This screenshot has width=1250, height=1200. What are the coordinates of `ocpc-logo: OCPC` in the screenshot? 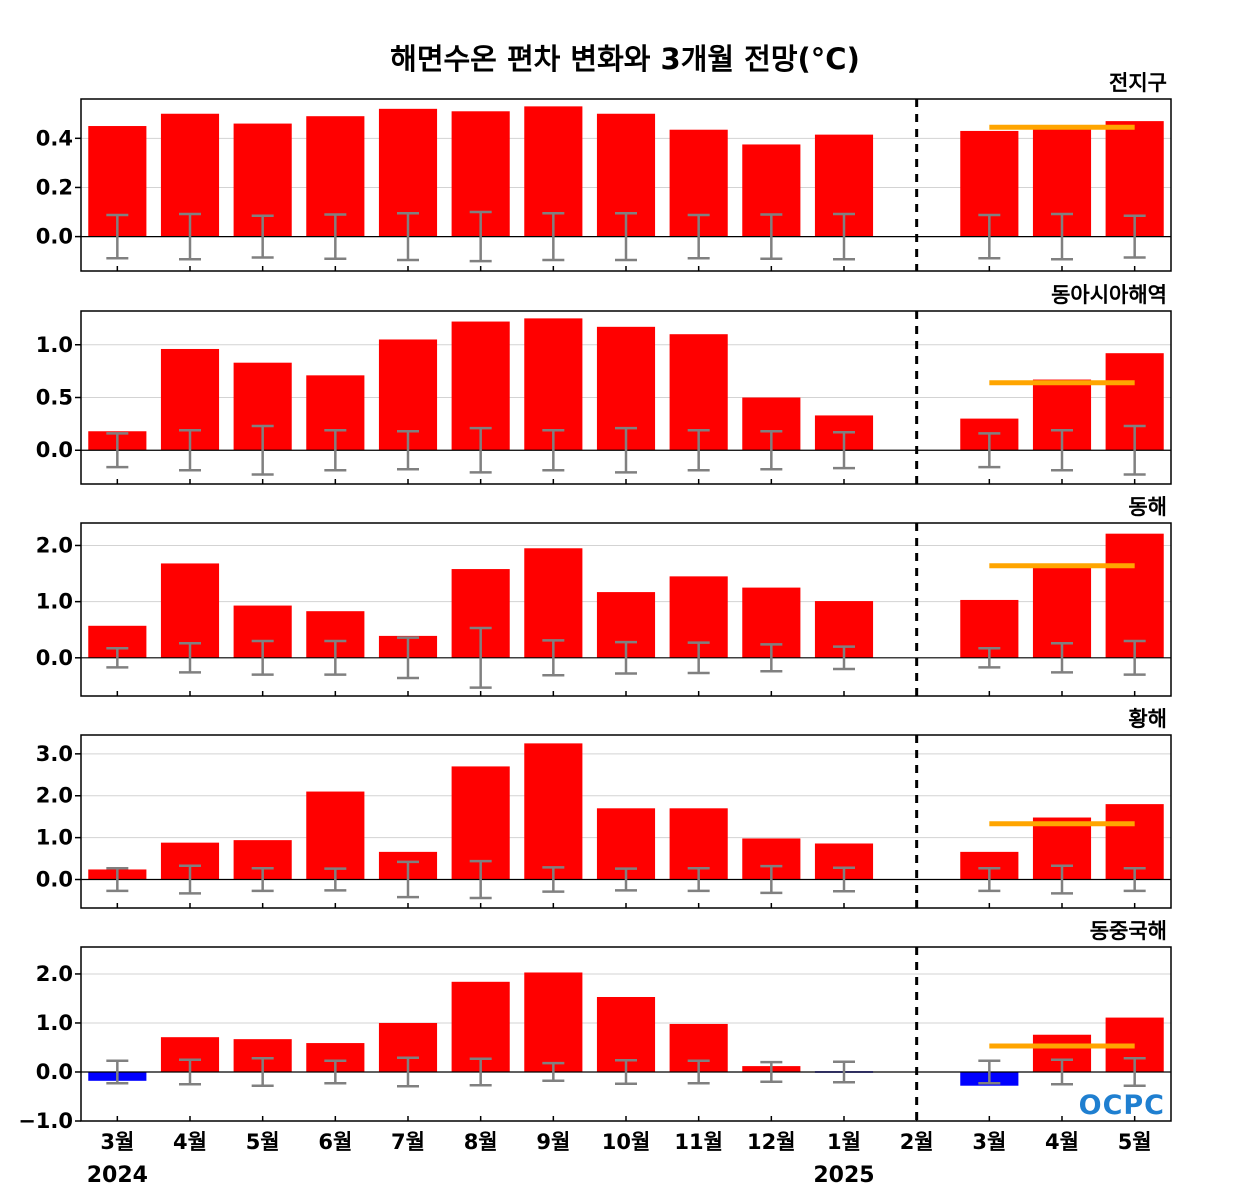 It's located at (1122, 1105).